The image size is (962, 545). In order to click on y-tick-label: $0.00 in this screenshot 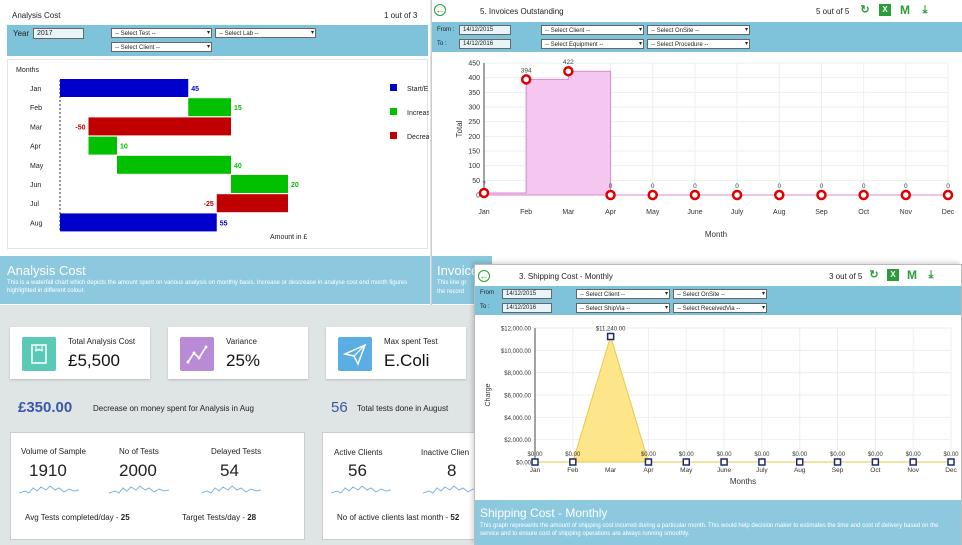, I will do `click(524, 464)`.